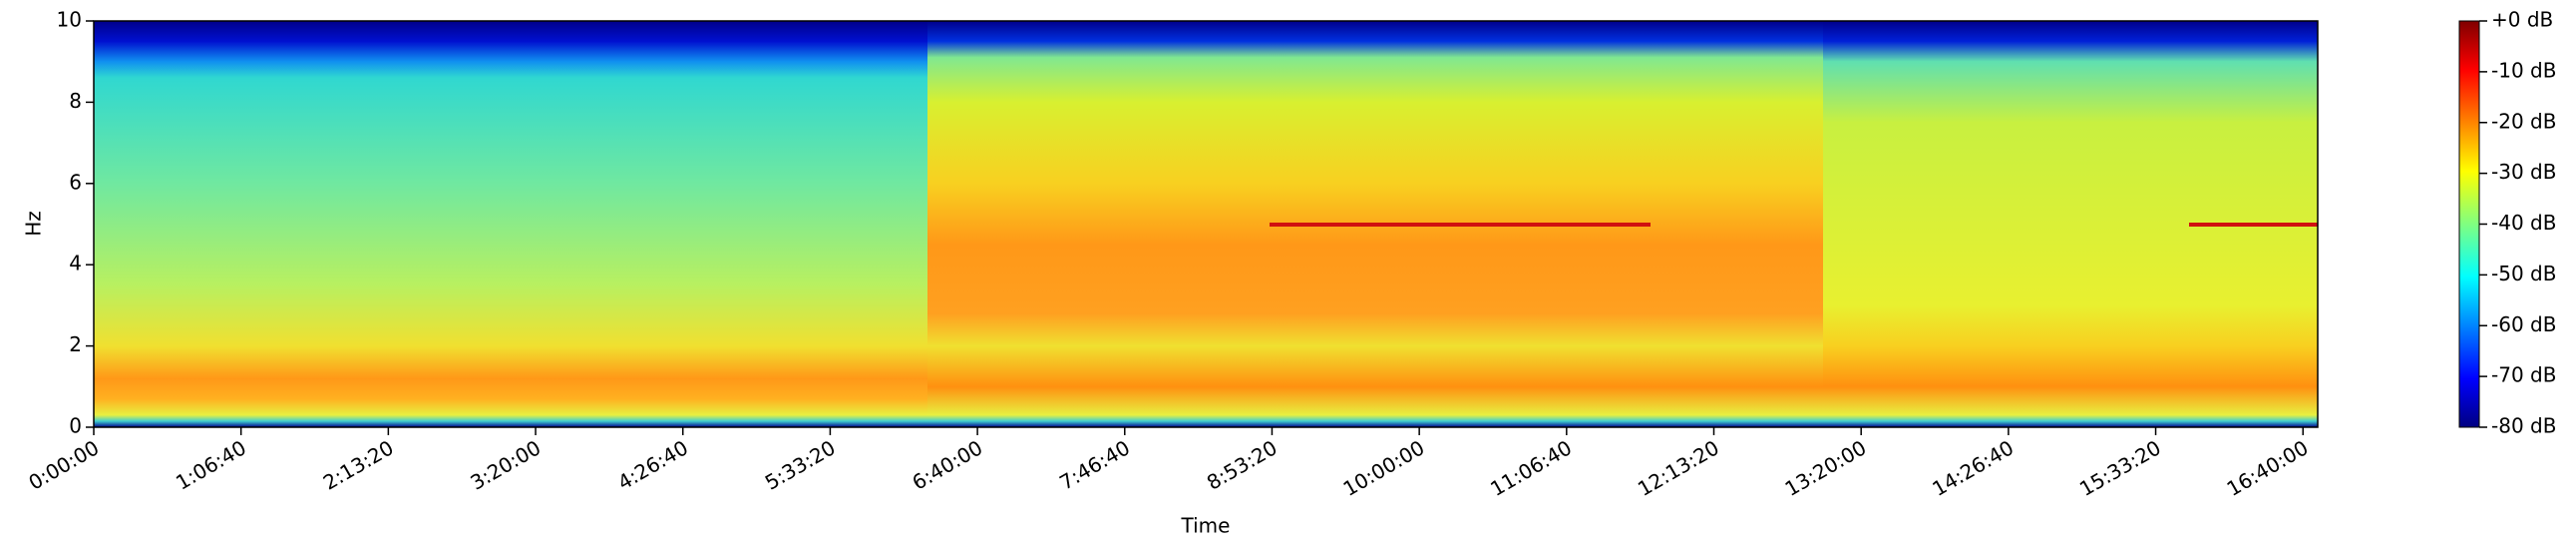 Image resolution: width=2576 pixels, height=551 pixels. What do you see at coordinates (948, 464) in the screenshot?
I see `x-tick-label: 6:40:00` at bounding box center [948, 464].